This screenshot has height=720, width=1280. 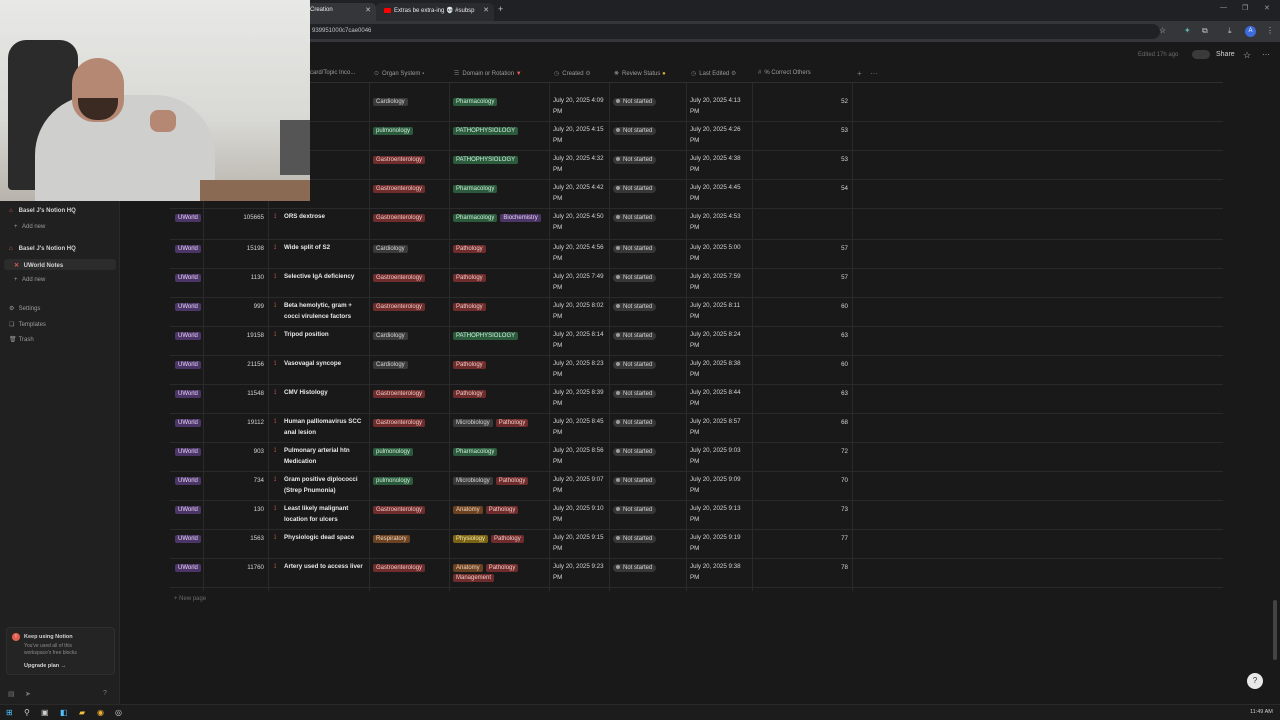 What do you see at coordinates (578, 427) in the screenshot?
I see `created-cell: July 20, 2025 8:45 PM` at bounding box center [578, 427].